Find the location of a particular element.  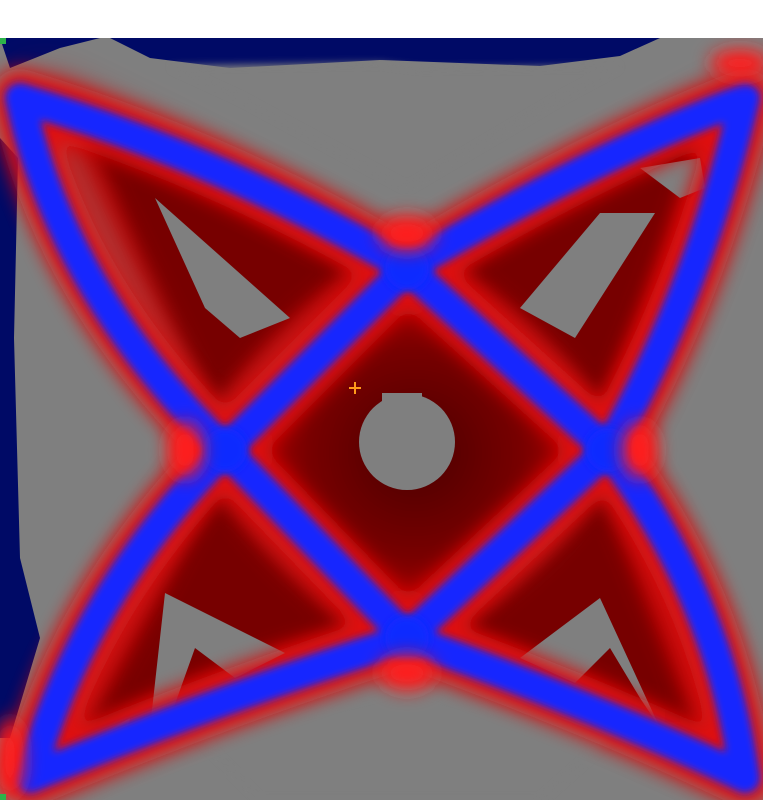

top-bar is located at coordinates (381, 19).